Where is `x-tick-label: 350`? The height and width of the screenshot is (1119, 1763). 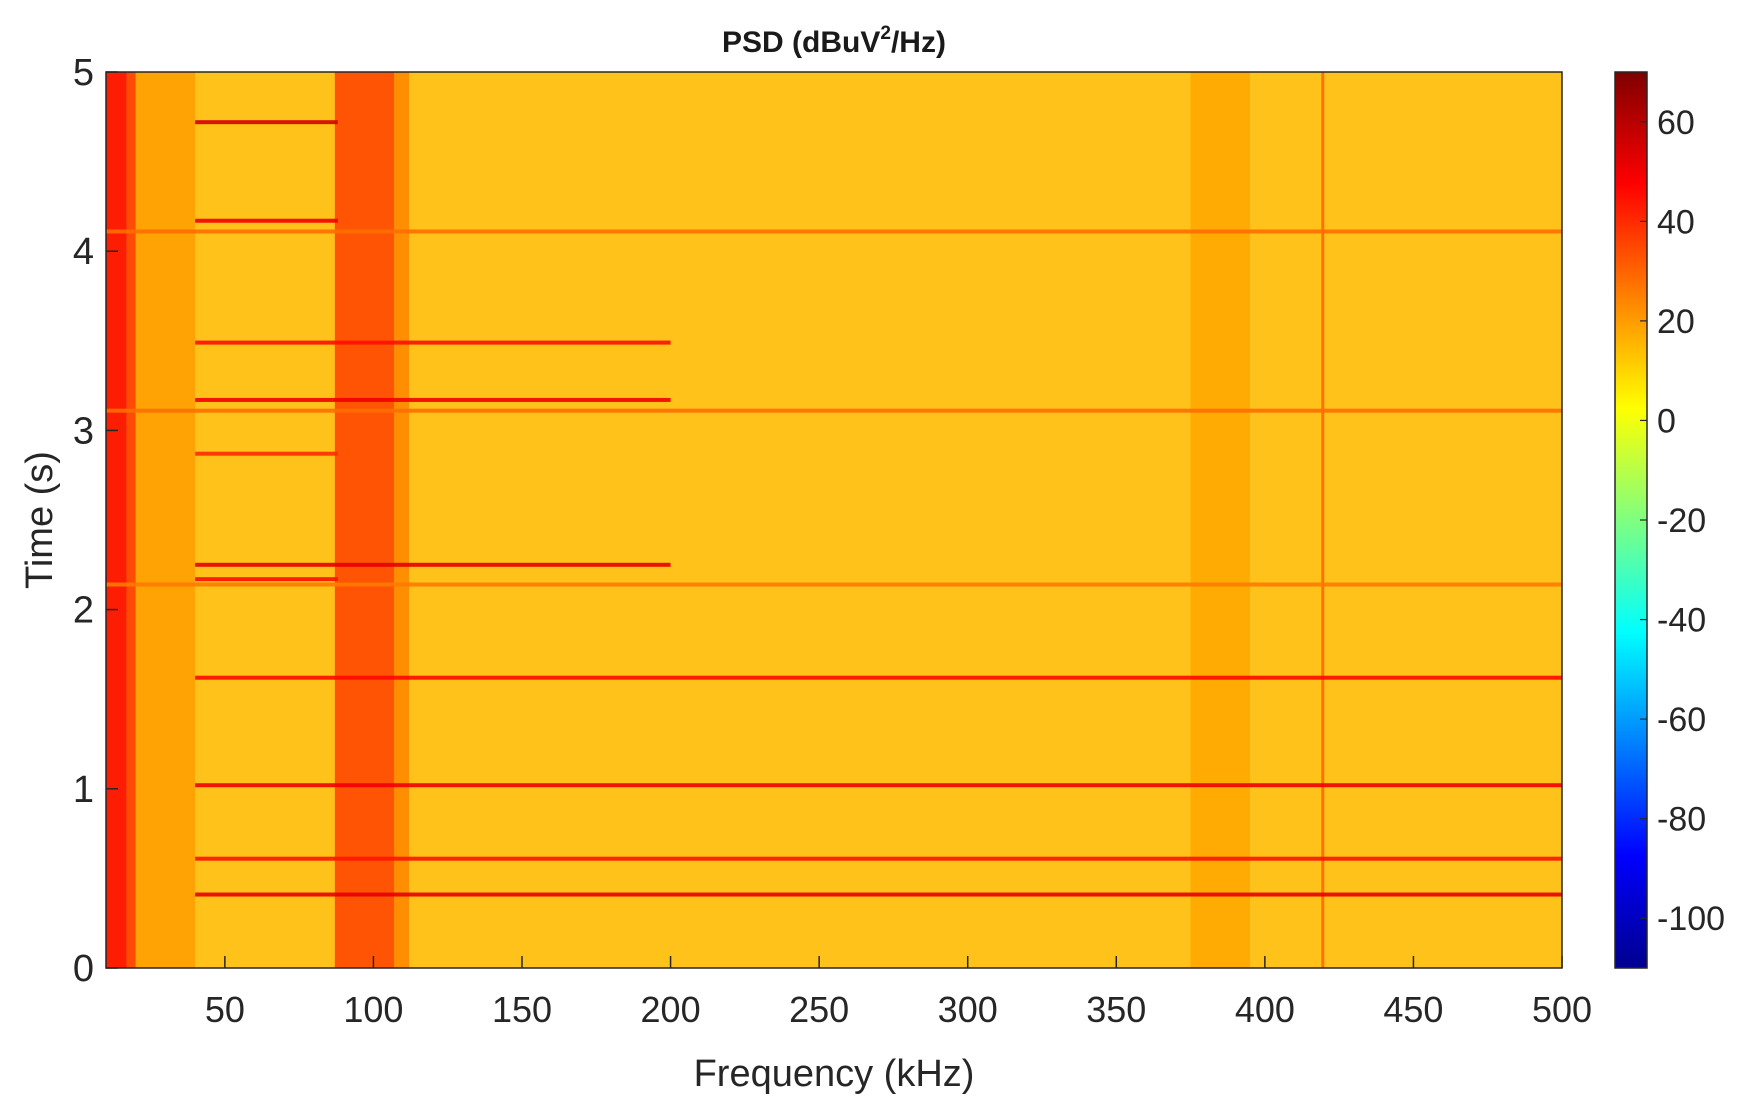
x-tick-label: 350 is located at coordinates (1116, 1009).